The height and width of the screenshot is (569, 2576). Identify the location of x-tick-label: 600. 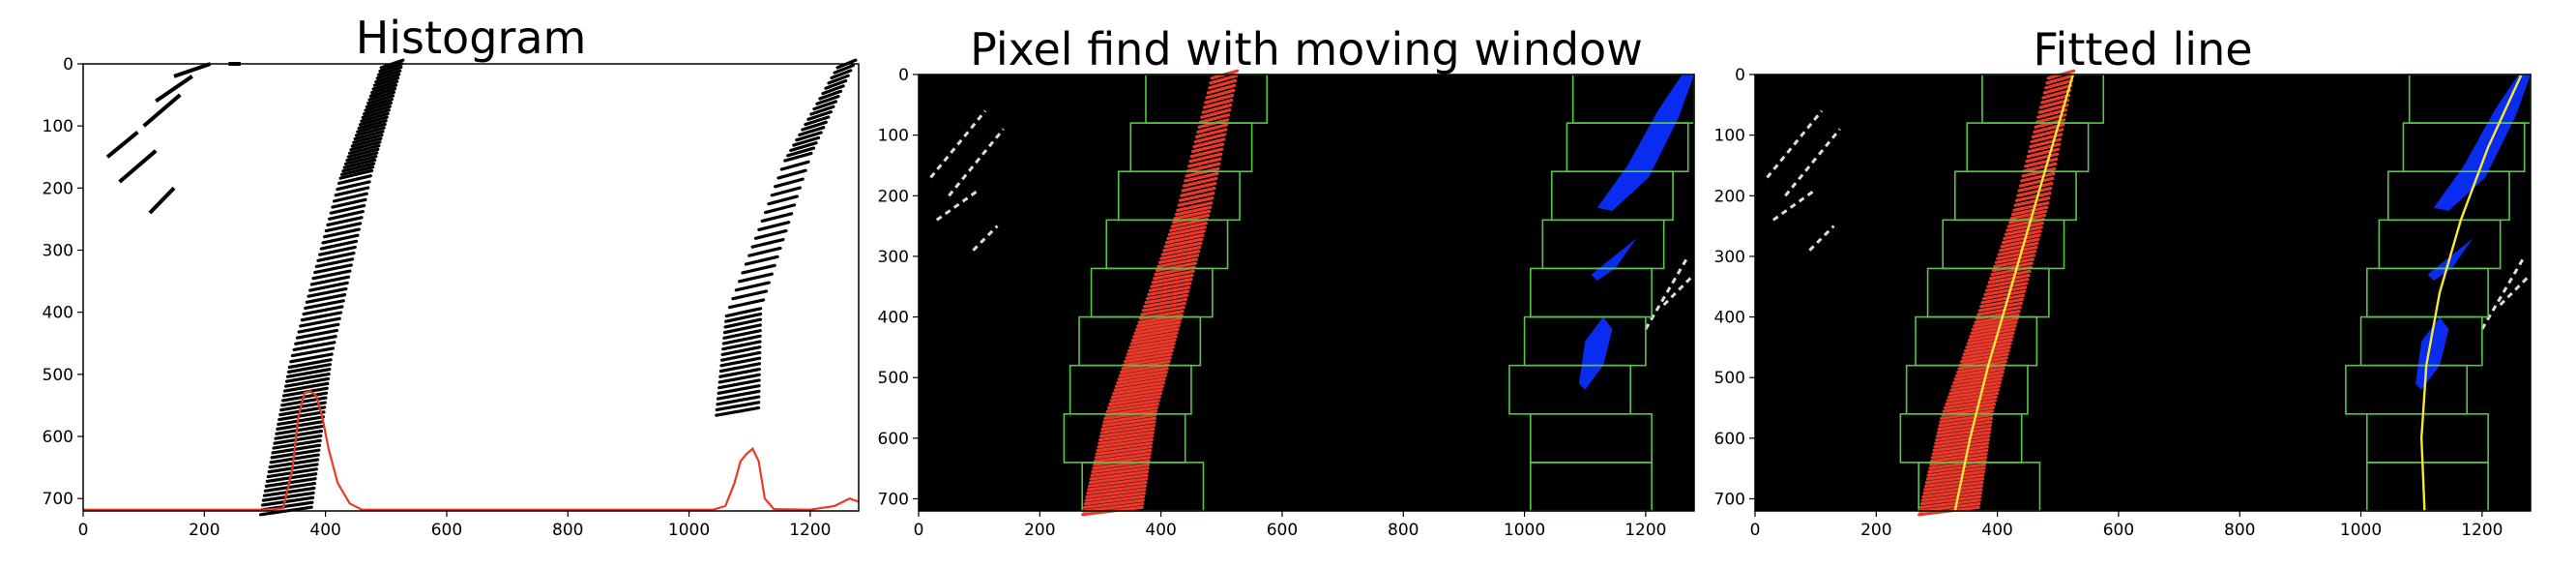
(2118, 531).